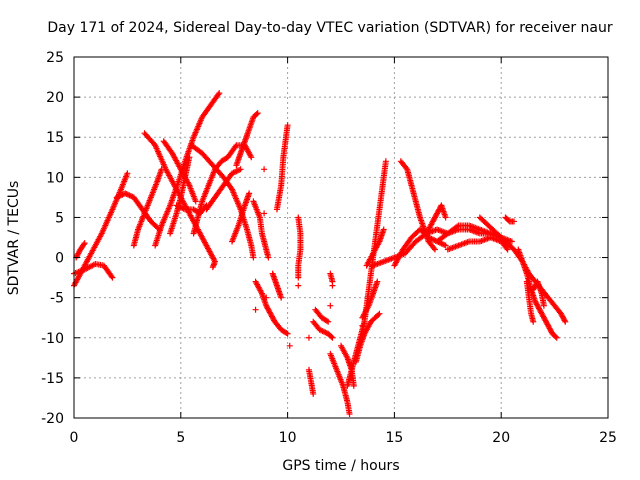 The width and height of the screenshot is (640, 480). I want to click on data-point-arc8, so click(189, 157).